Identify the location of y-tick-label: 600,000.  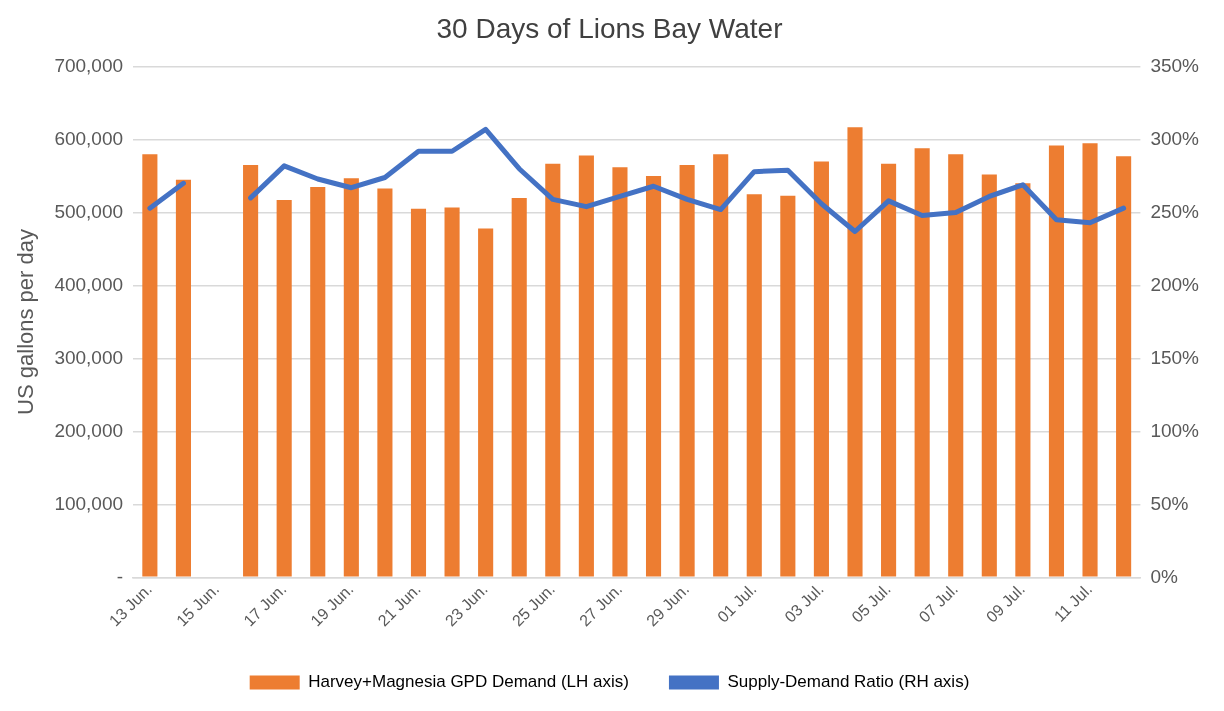
(89, 138).